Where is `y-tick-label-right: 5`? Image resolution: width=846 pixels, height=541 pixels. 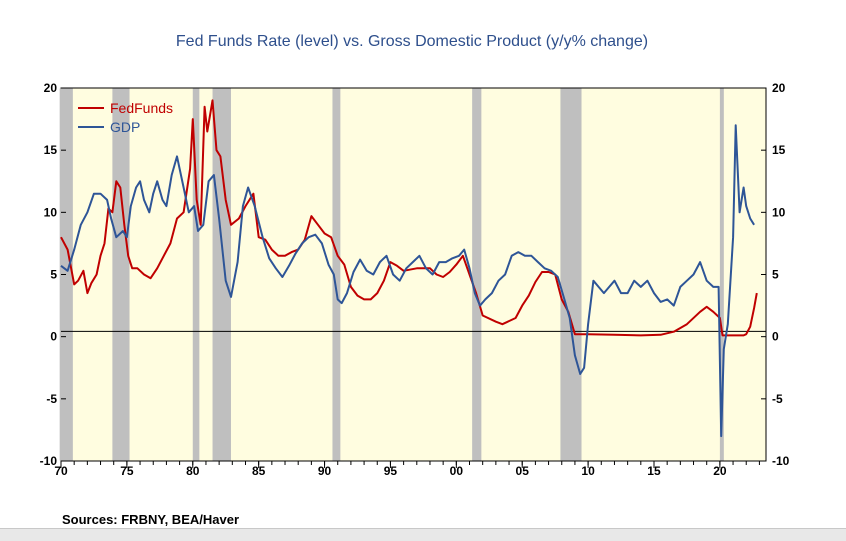
y-tick-label-right: 5 is located at coordinates (775, 275).